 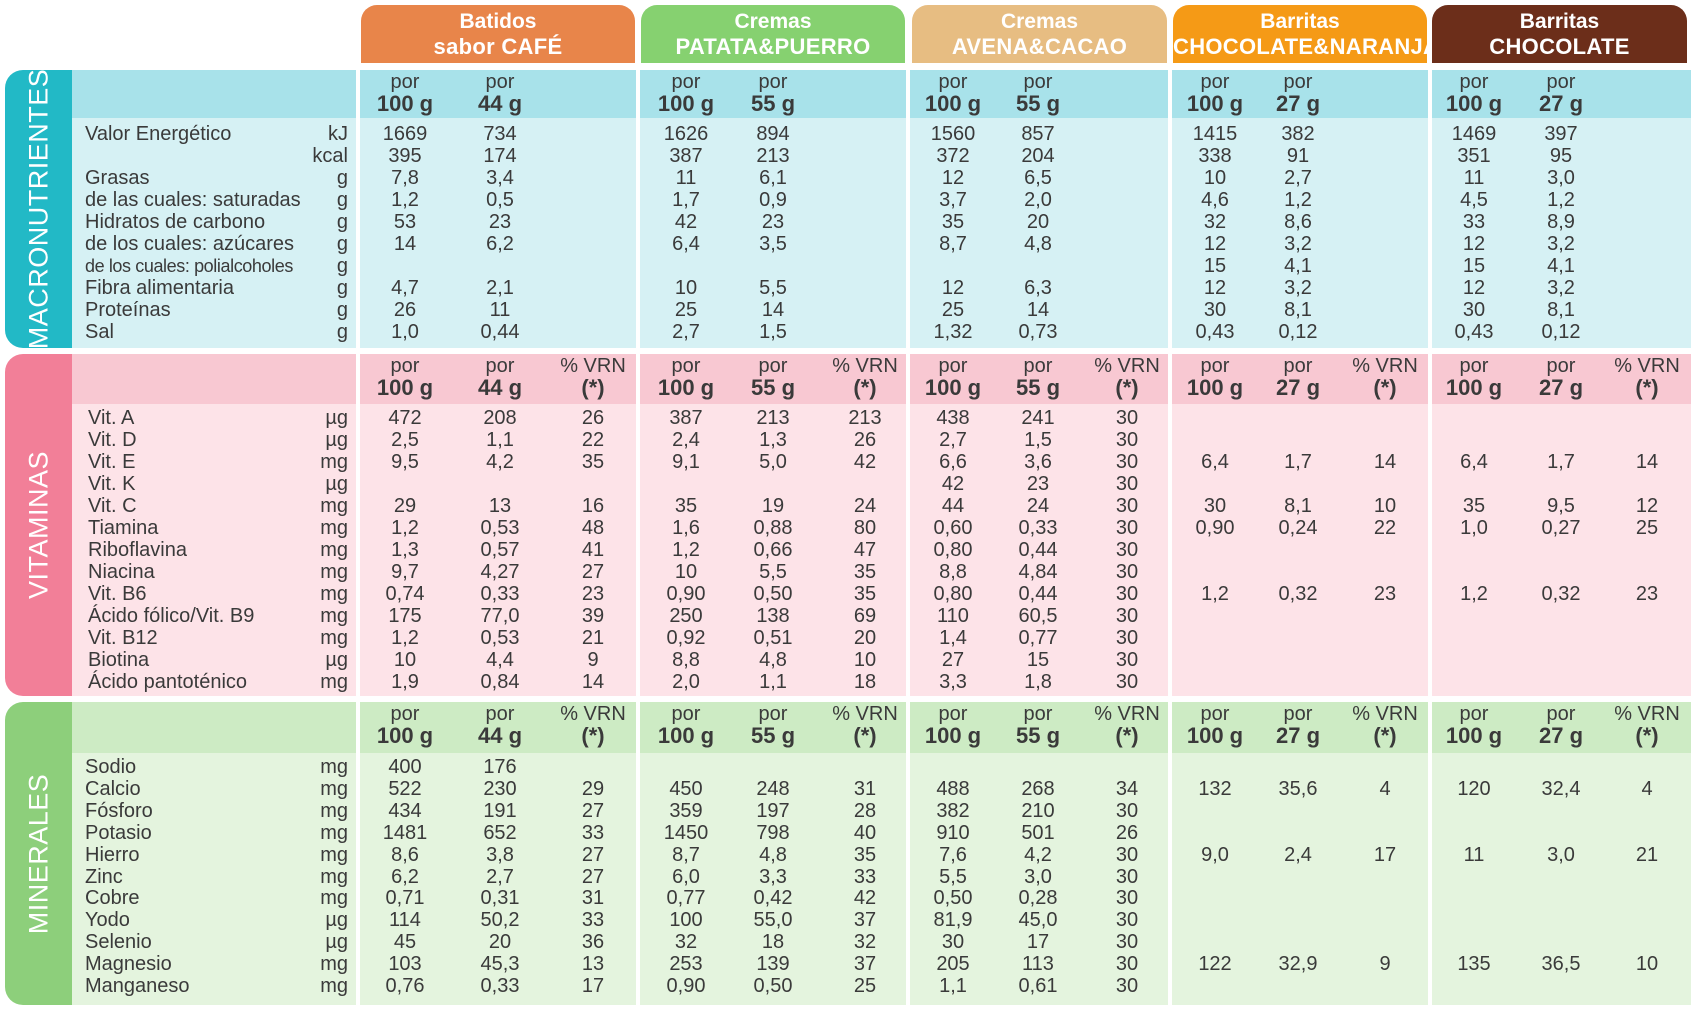 What do you see at coordinates (773, 462) in the screenshot?
I see `nutrient-value: 5,0` at bounding box center [773, 462].